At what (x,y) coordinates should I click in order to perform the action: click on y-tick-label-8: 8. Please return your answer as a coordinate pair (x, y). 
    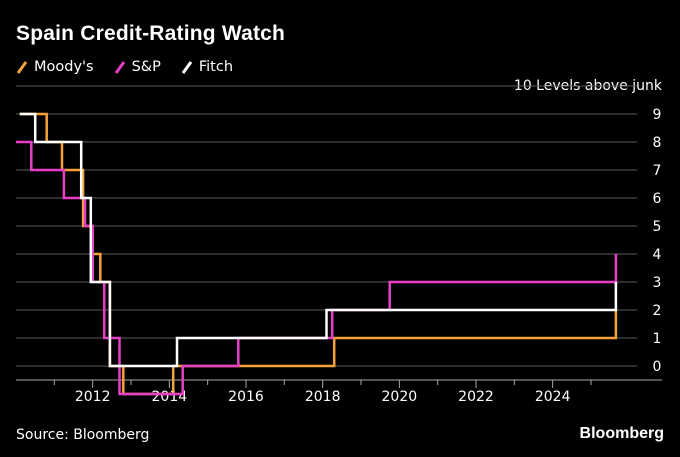
    Looking at the image, I should click on (657, 143).